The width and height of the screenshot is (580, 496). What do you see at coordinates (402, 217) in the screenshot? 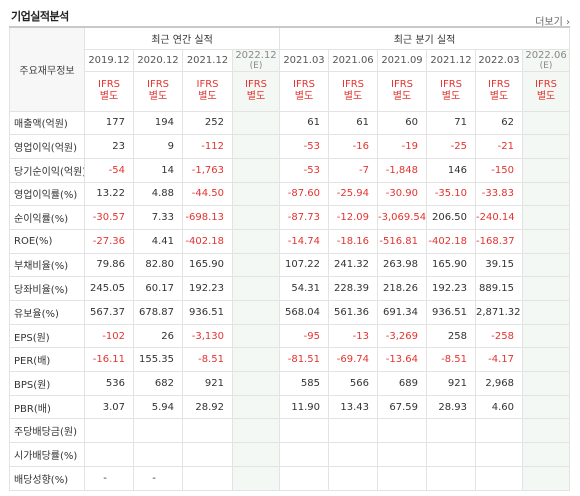
I see `table-cell: -3,069.54` at bounding box center [402, 217].